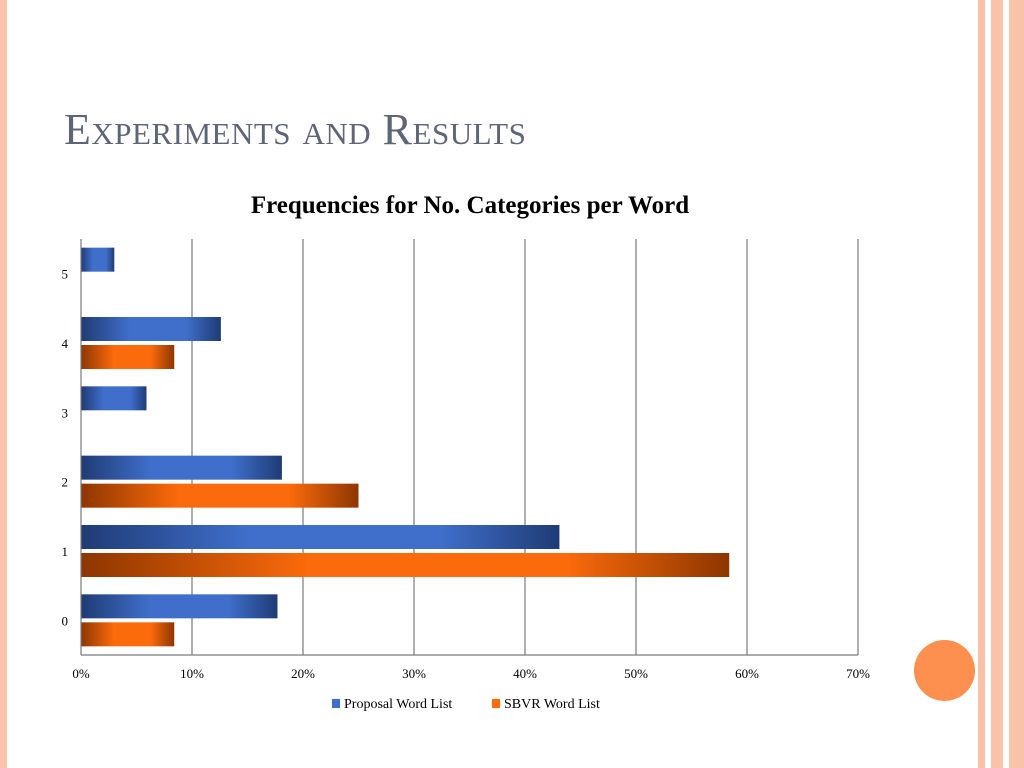 Image resolution: width=1024 pixels, height=768 pixels. I want to click on x-tick-label: 0%, so click(81, 673).